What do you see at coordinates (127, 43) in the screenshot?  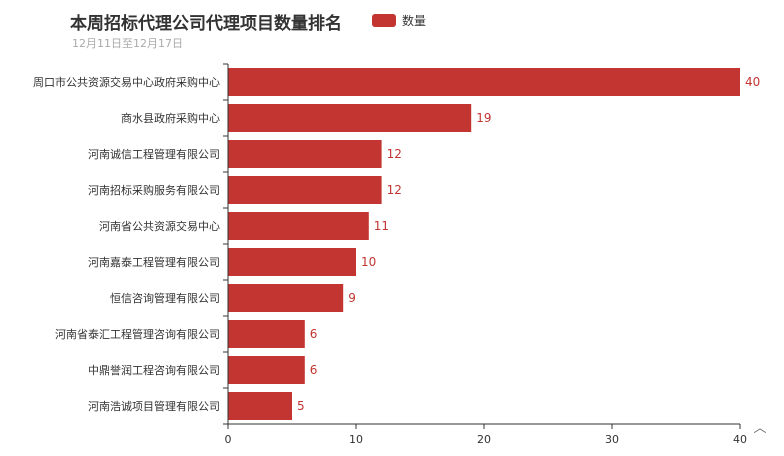 I see `chart-subtitle: 12月11日至12月17日` at bounding box center [127, 43].